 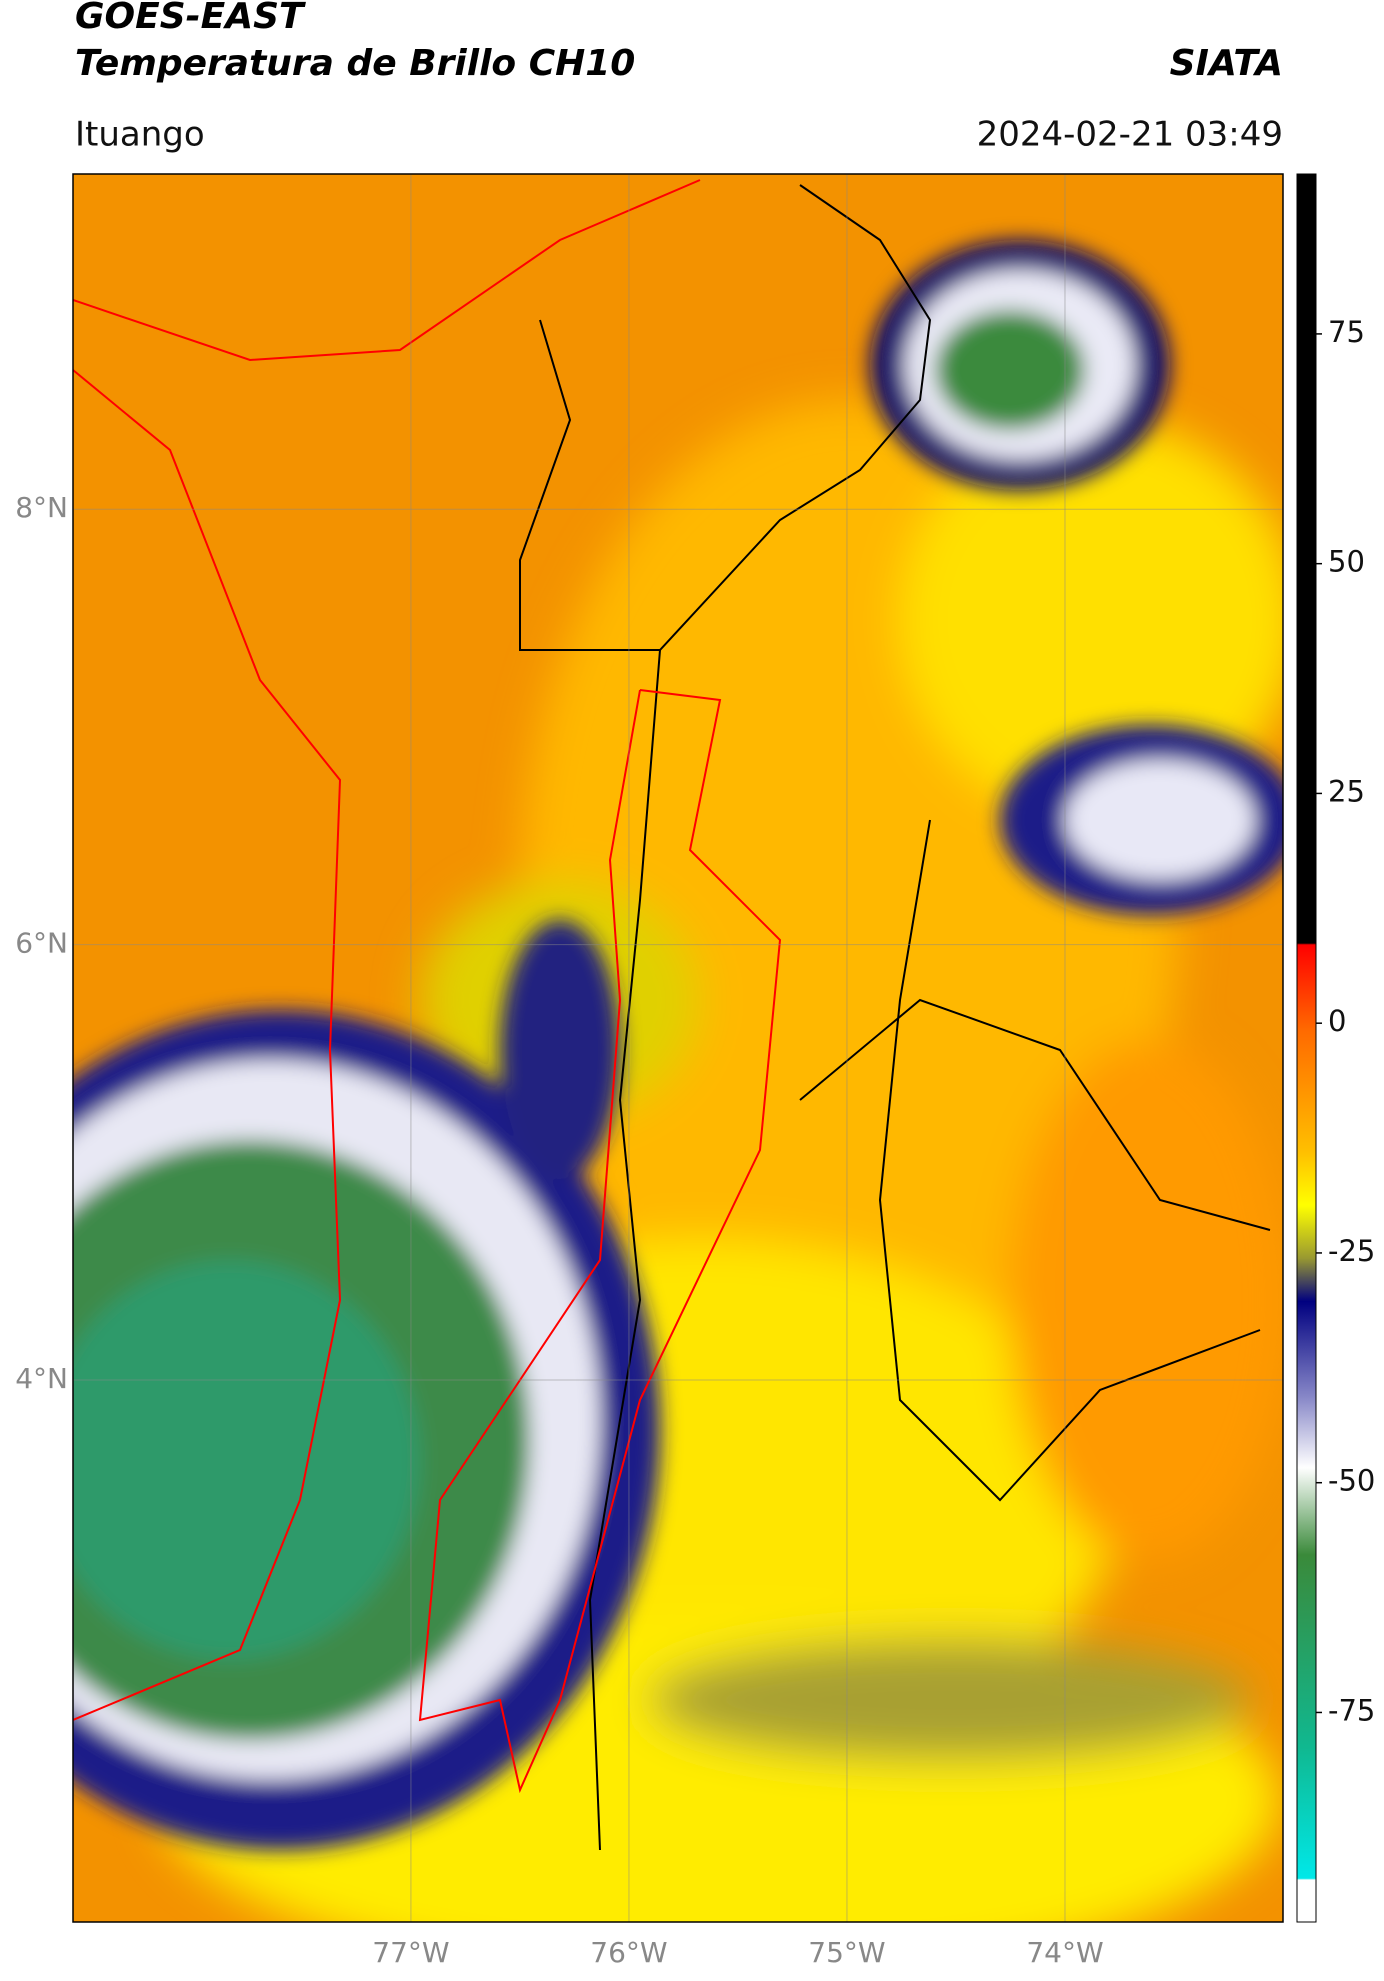 What do you see at coordinates (1351, 1710) in the screenshot?
I see `colorbar-tick-label: -75` at bounding box center [1351, 1710].